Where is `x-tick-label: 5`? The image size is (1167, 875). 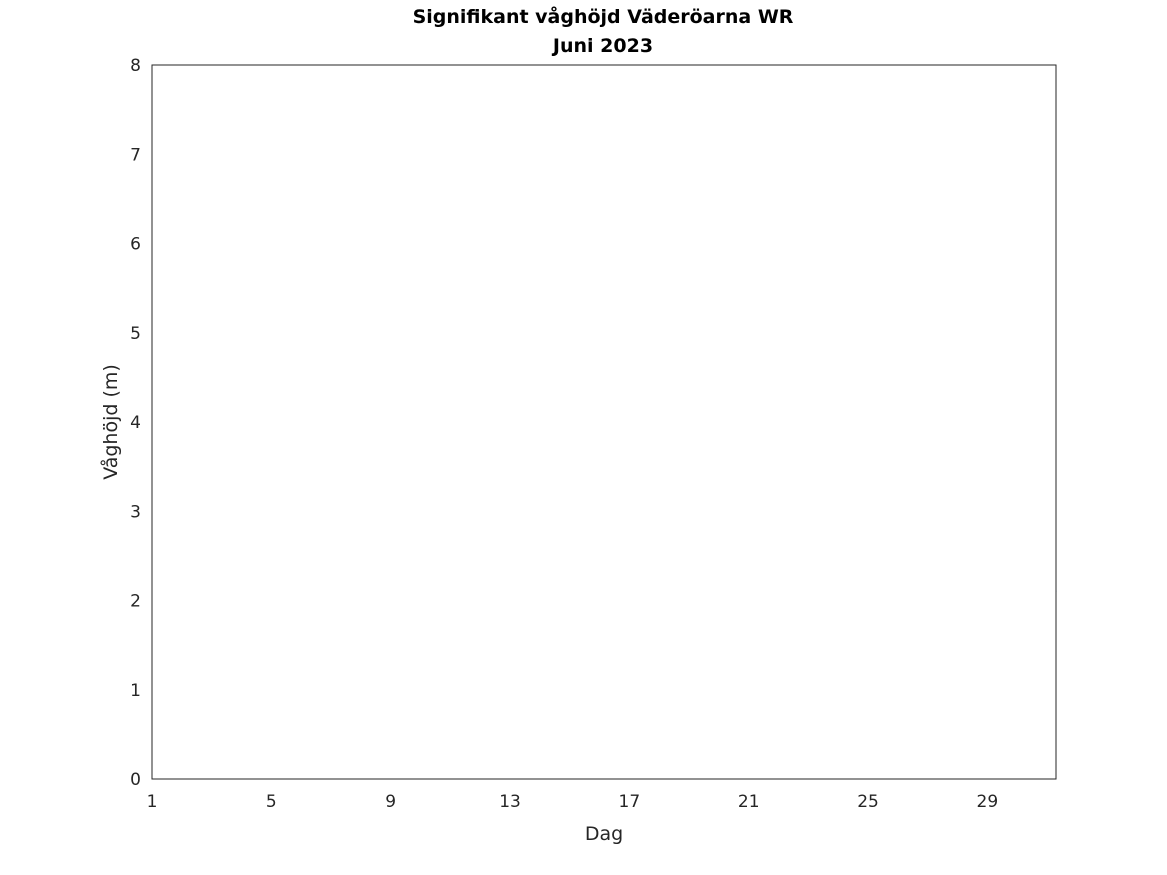 x-tick-label: 5 is located at coordinates (271, 802).